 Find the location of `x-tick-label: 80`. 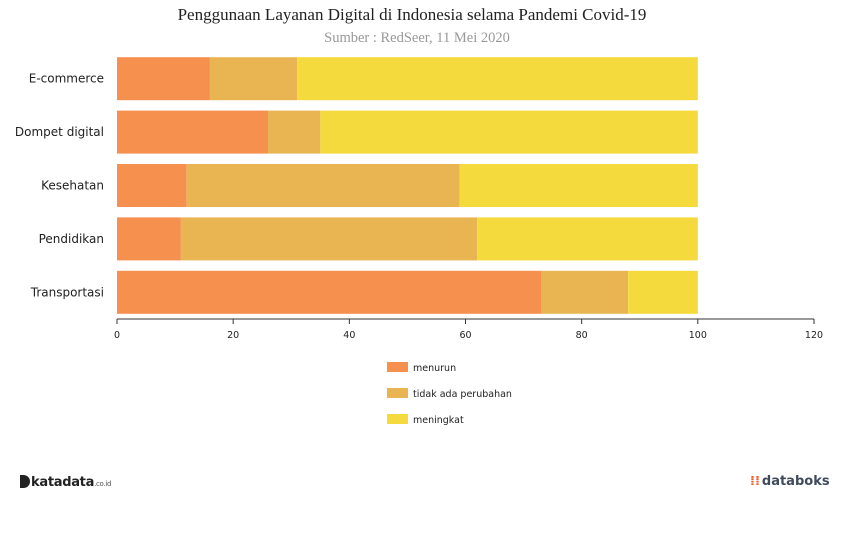

x-tick-label: 80 is located at coordinates (582, 335).